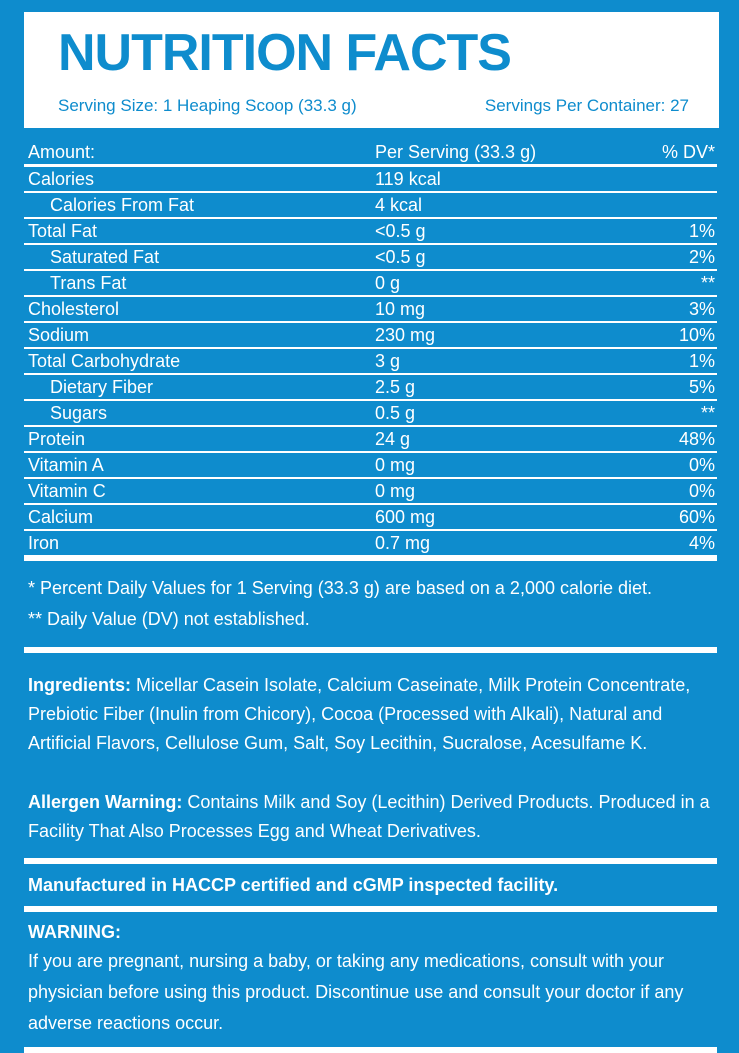 The height and width of the screenshot is (1053, 739). Describe the element at coordinates (395, 387) in the screenshot. I see `nutrient-amount: 2.5 g` at that location.